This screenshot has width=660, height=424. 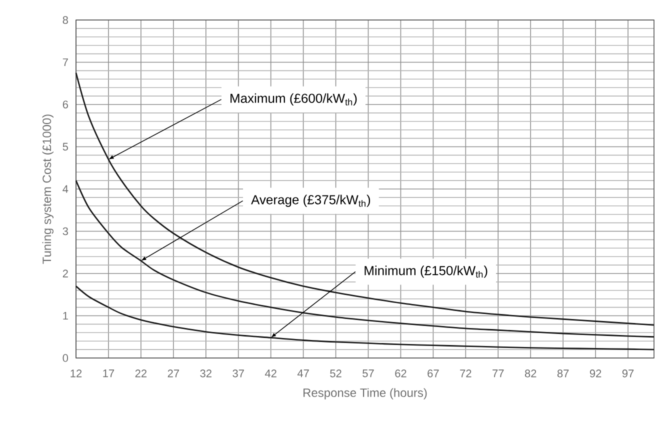 I want to click on x-tick-label: 12, so click(x=76, y=374).